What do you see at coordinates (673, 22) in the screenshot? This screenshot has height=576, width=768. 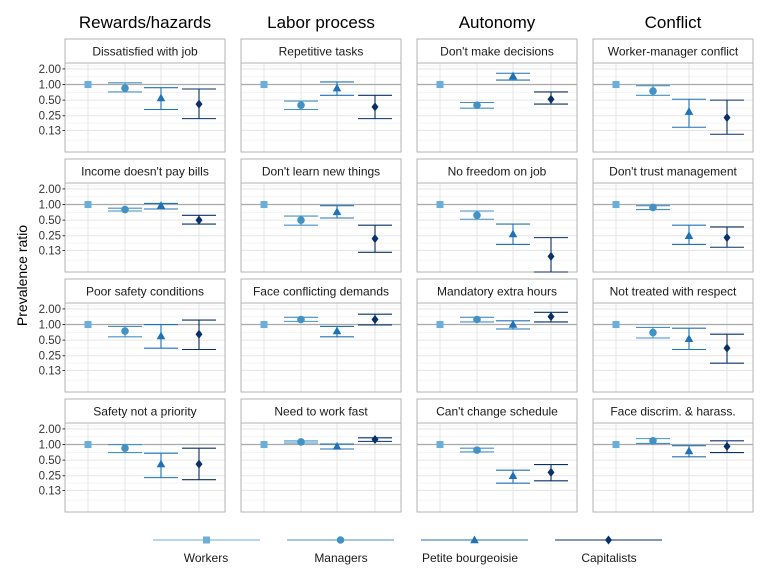 I see `column-header: Conflict` at bounding box center [673, 22].